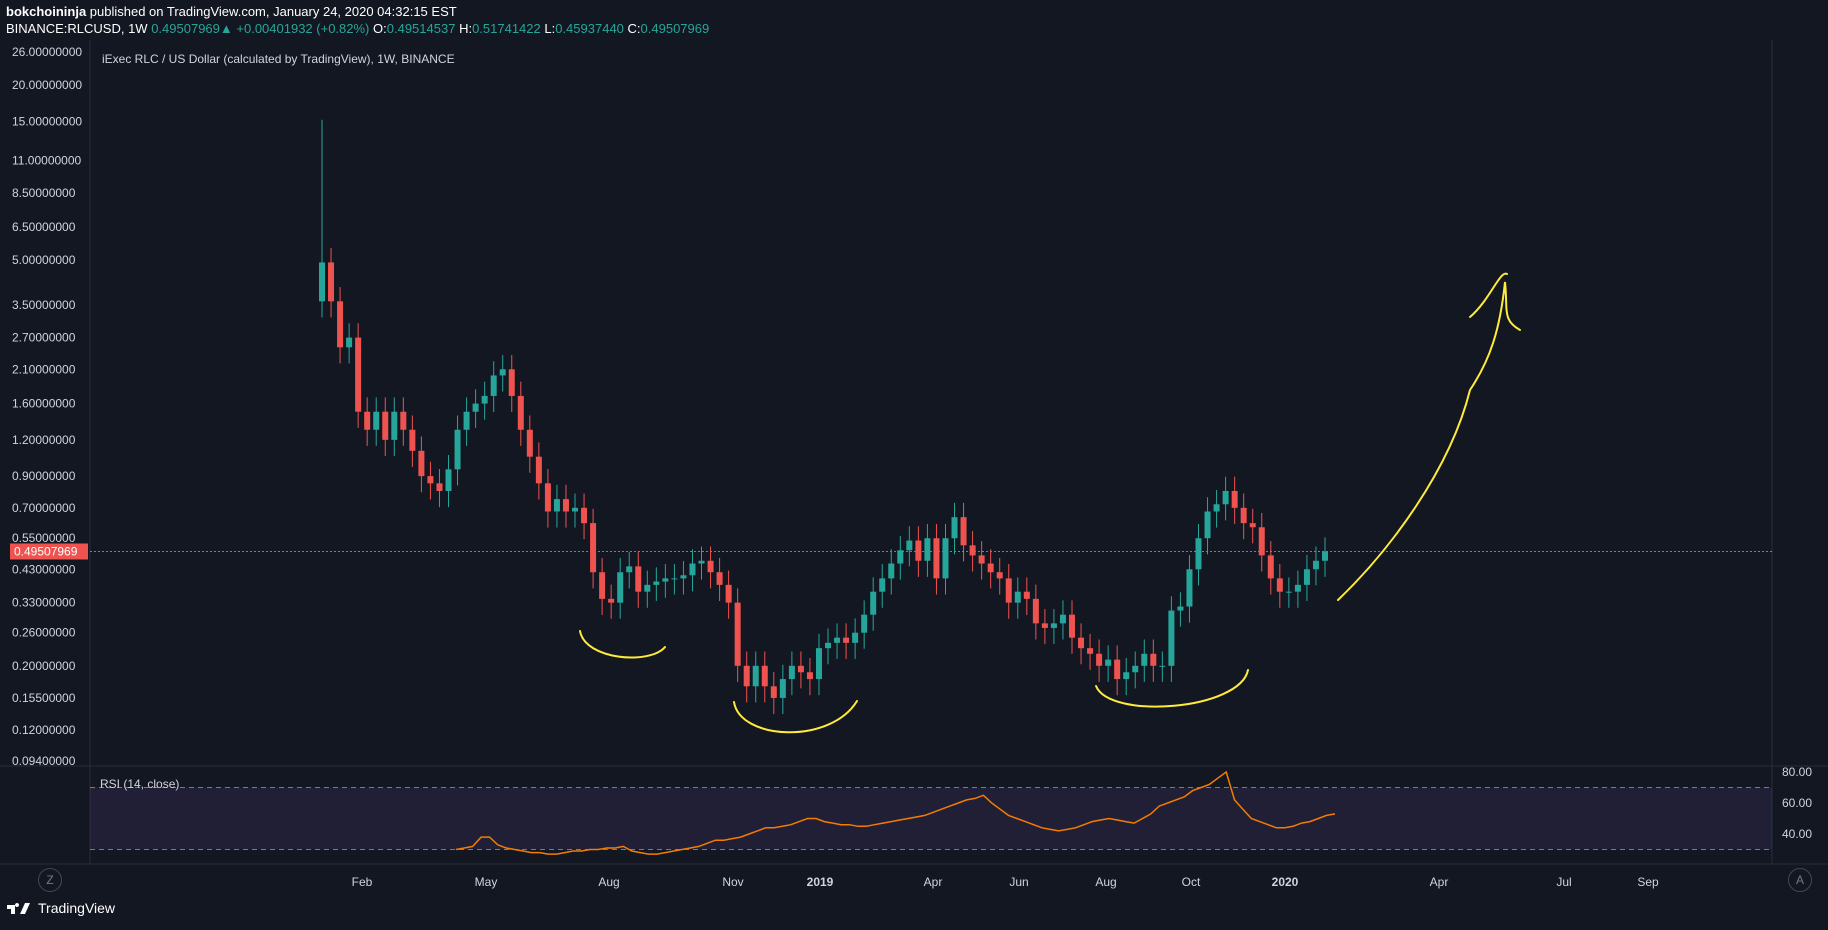 The width and height of the screenshot is (1828, 930). I want to click on price-tick-label: 5.00000000, so click(44, 260).